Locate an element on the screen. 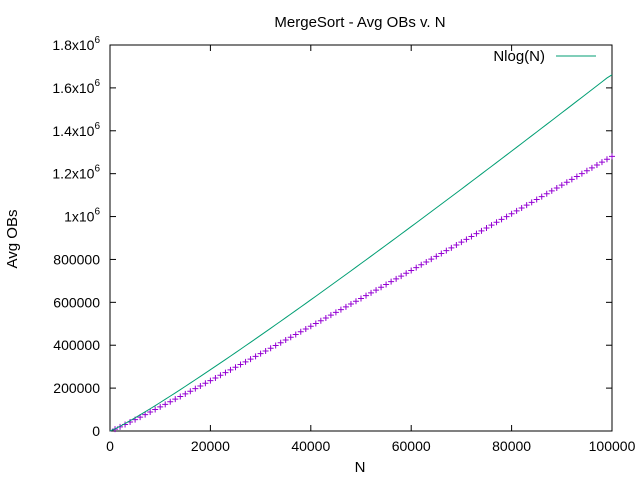 This screenshot has width=640, height=480. y-tick-label: 400000 is located at coordinates (76, 345).